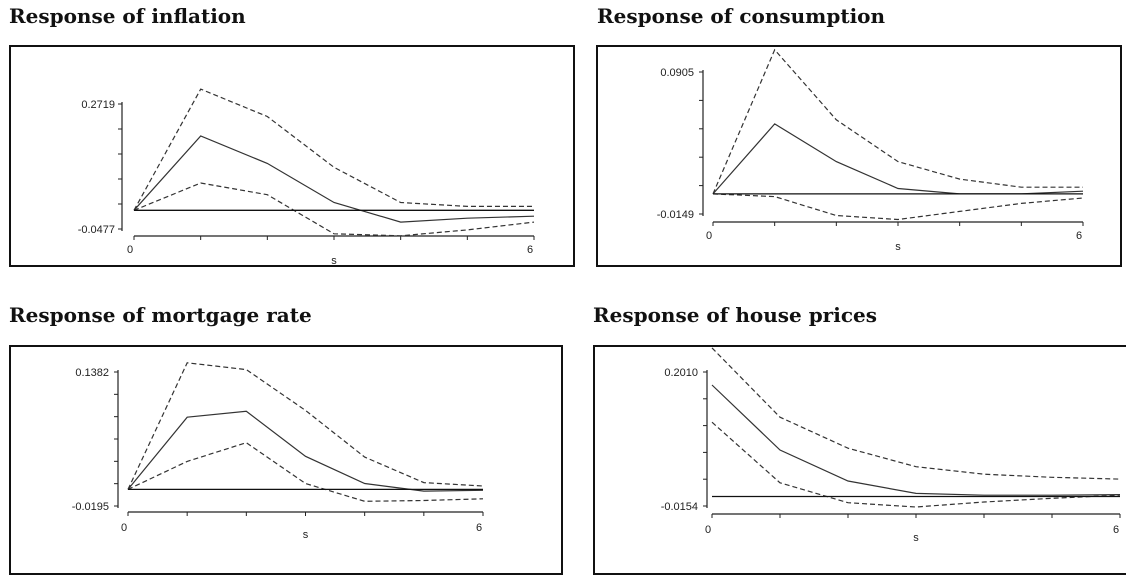 The image size is (1126, 575). Describe the element at coordinates (98, 105) in the screenshot. I see `y-tick-label: 0.2719` at that location.